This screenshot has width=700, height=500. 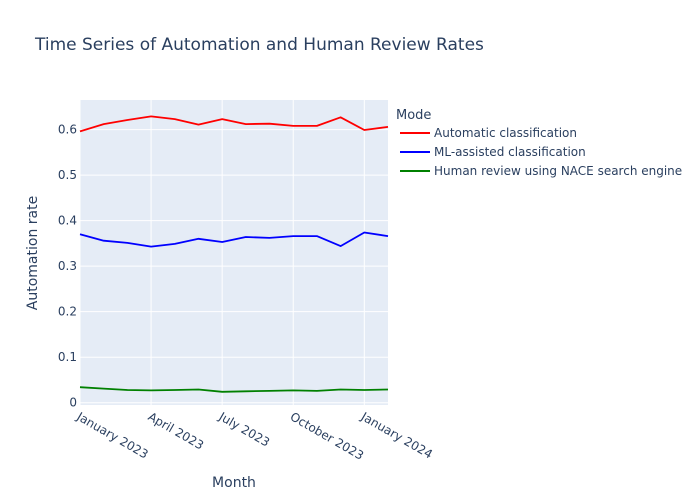 What do you see at coordinates (327, 435) in the screenshot?
I see `x-tick-label: October 2023` at bounding box center [327, 435].